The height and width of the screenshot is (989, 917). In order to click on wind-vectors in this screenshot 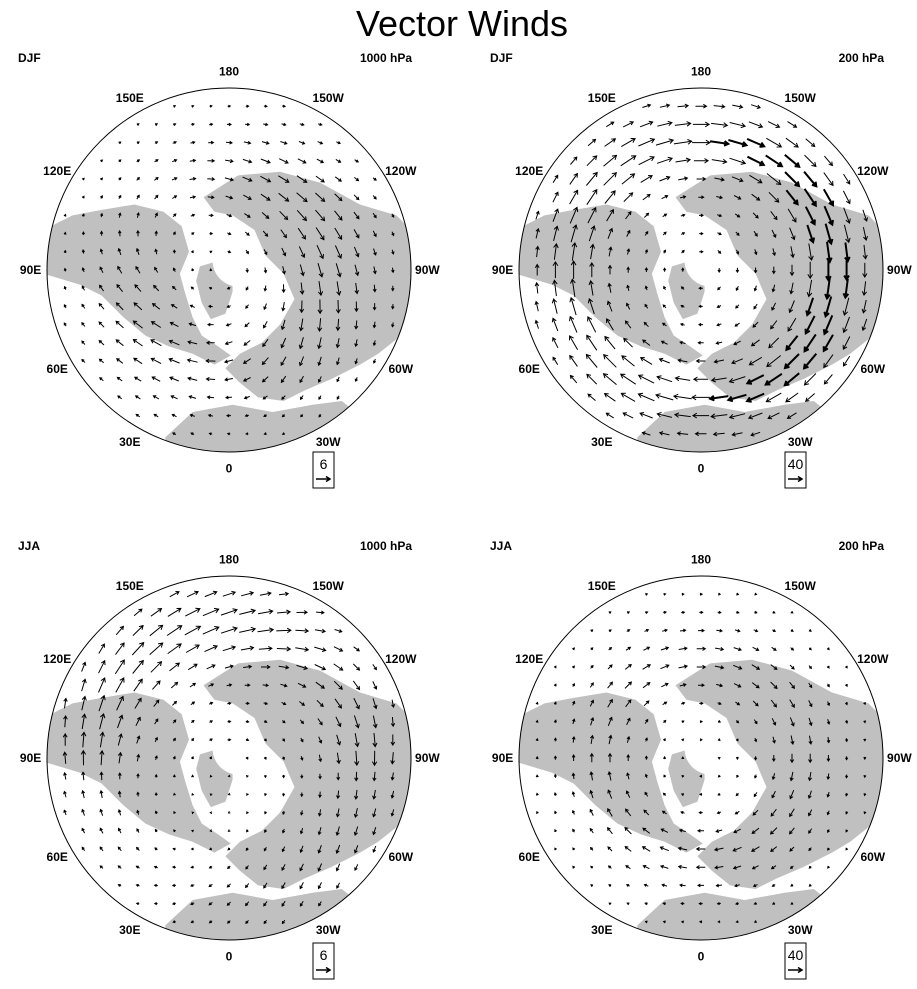, I will do `click(229, 757)`.